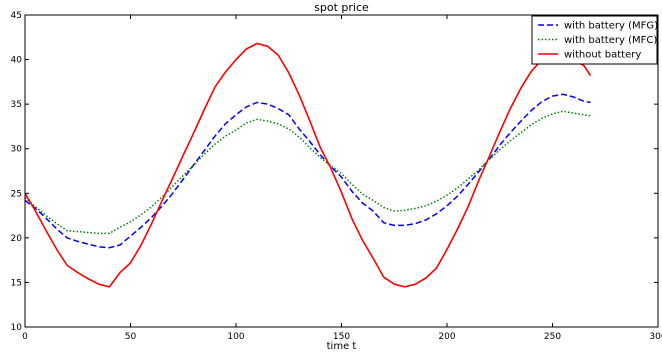 The image size is (662, 354). What do you see at coordinates (17, 150) in the screenshot?
I see `y-tick-label: 30` at bounding box center [17, 150].